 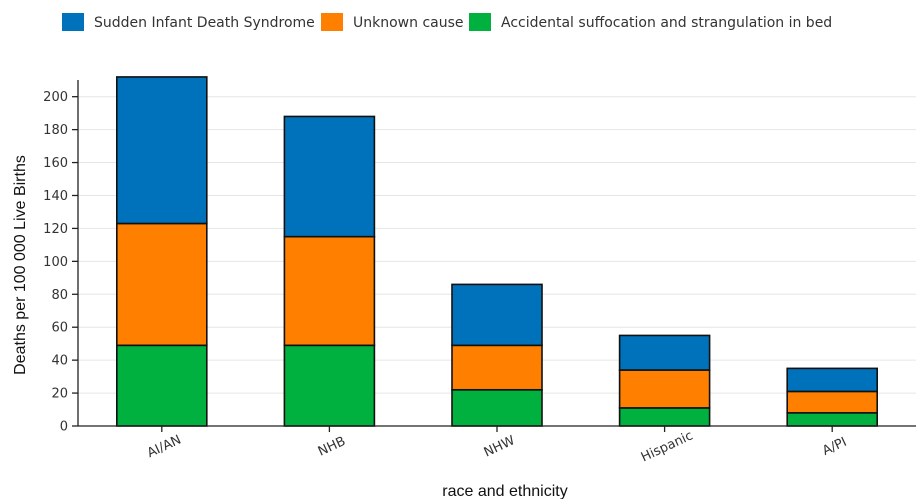 I want to click on x-tick-label: AI/AN, so click(x=164, y=446).